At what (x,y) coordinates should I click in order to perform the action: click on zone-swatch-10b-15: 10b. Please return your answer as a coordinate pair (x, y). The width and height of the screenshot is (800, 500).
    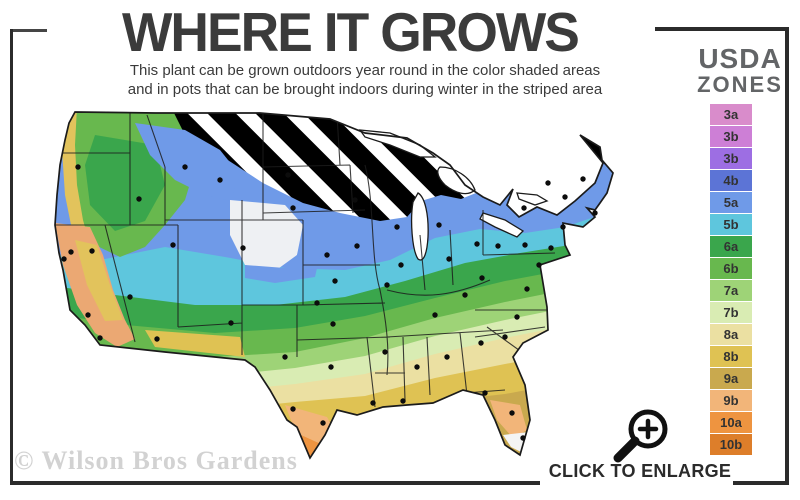
    Looking at the image, I should click on (731, 444).